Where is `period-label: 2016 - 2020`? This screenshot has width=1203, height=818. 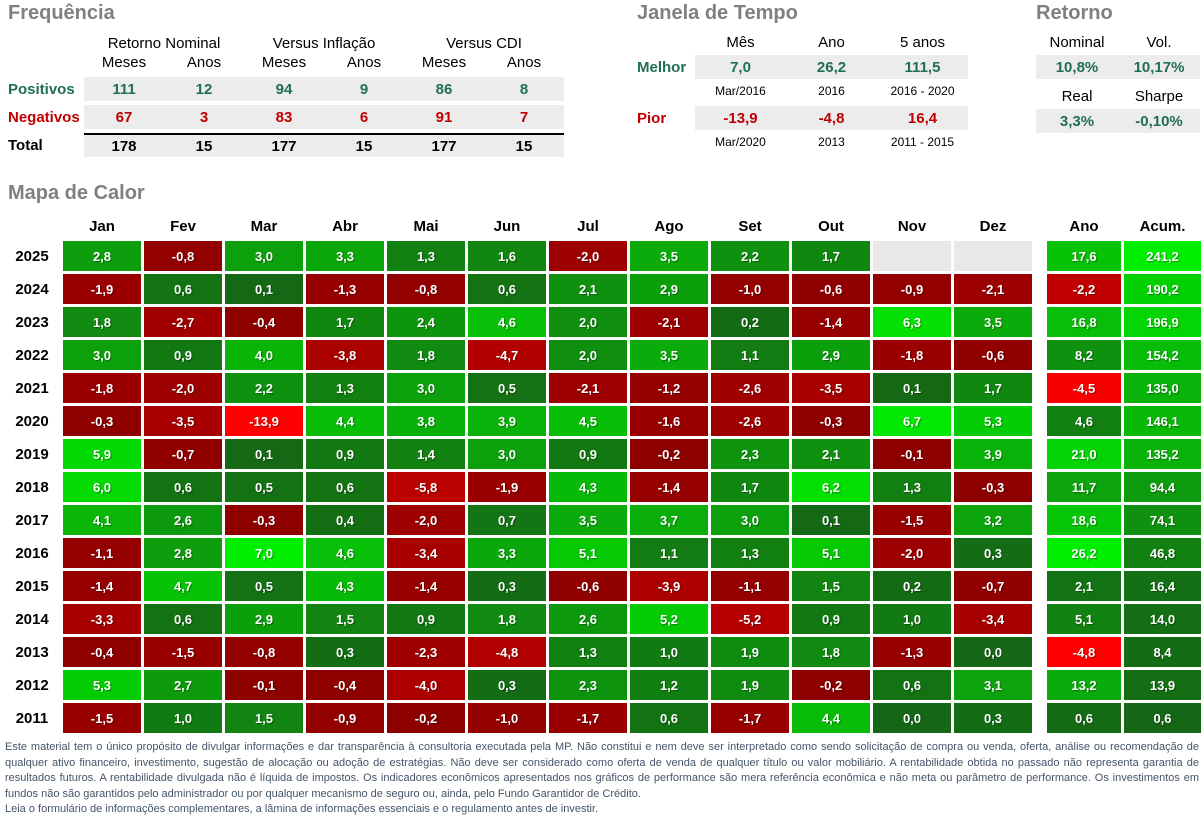 period-label: 2016 - 2020 is located at coordinates (922, 91).